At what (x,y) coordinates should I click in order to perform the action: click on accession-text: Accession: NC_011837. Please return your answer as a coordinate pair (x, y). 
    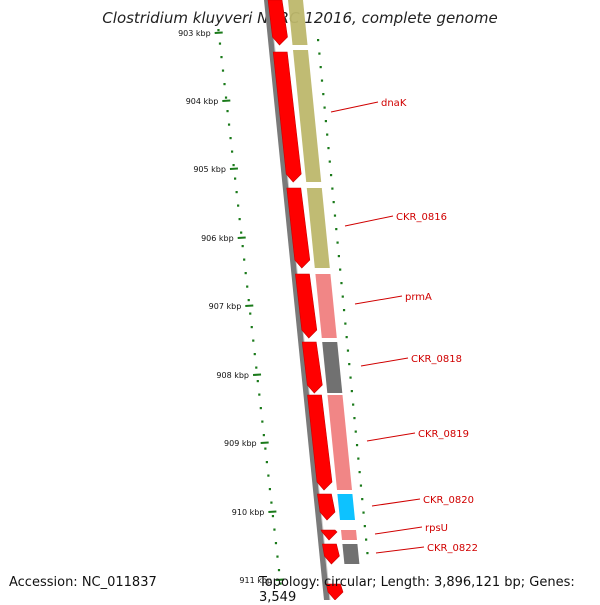
    Looking at the image, I should click on (83, 582).